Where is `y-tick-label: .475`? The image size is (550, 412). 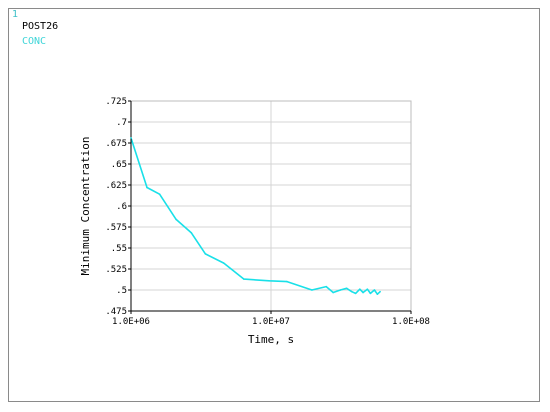
y-tick-label: .475 is located at coordinates (116, 312).